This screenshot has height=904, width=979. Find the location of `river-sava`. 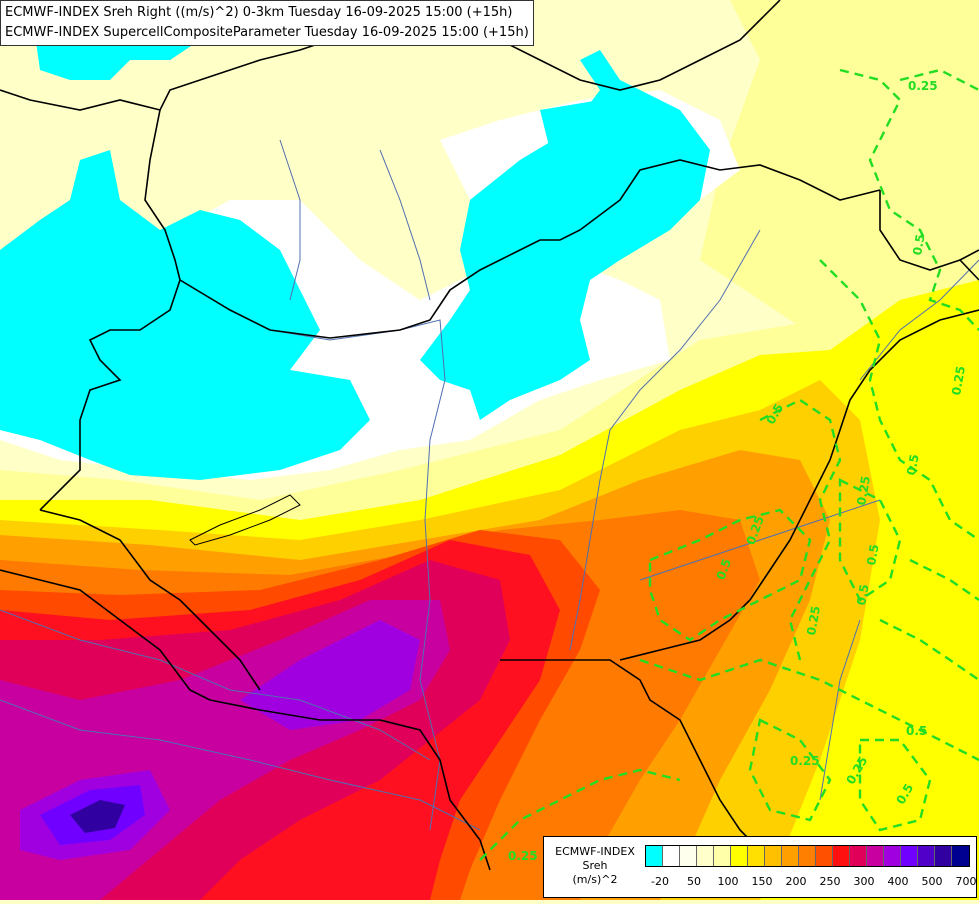

river-sava is located at coordinates (240, 765).